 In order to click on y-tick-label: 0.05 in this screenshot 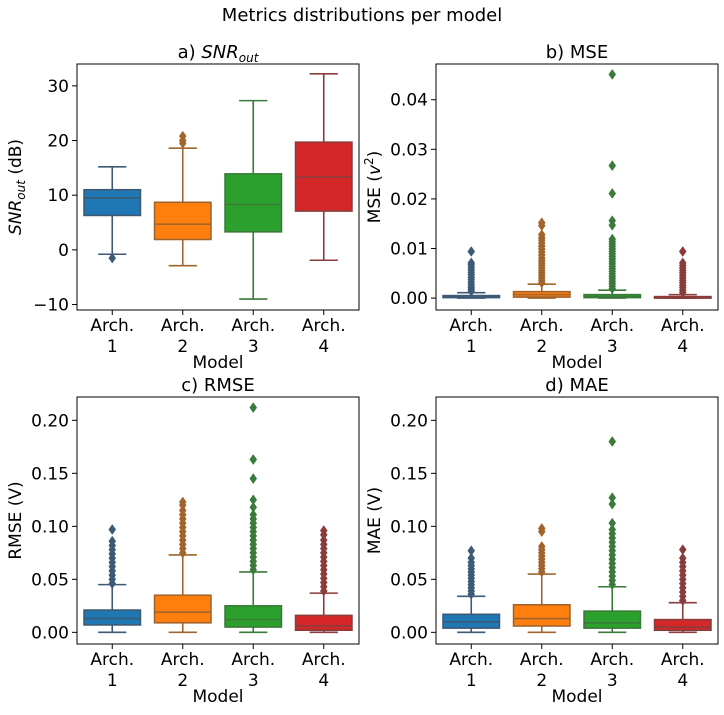, I will do `click(409, 580)`.